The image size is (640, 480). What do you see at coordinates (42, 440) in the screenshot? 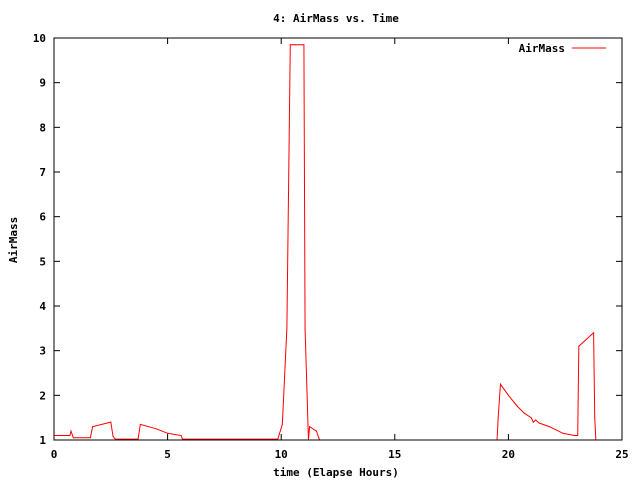
I see `y-tick-label: 1` at bounding box center [42, 440].